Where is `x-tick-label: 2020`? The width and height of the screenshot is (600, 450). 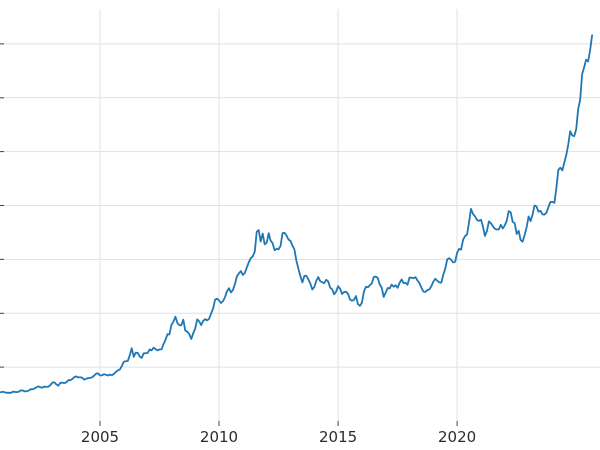
x-tick-label: 2020 is located at coordinates (457, 437).